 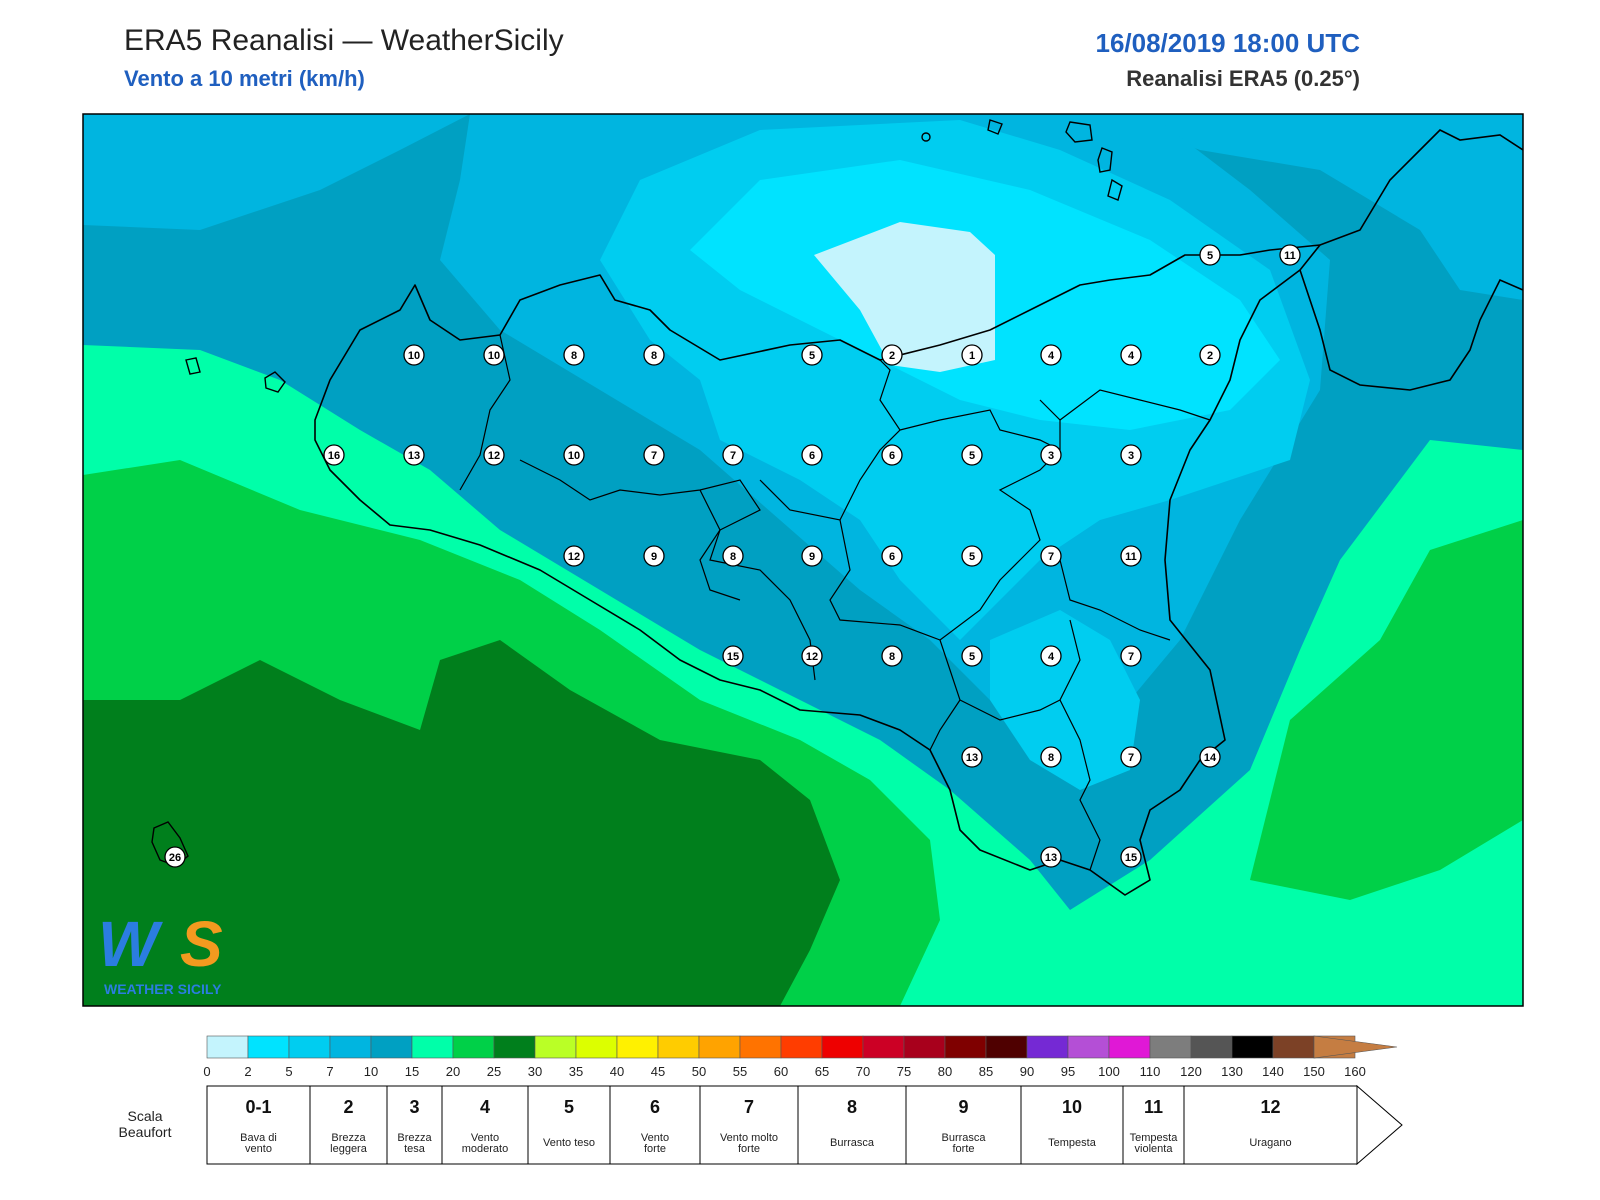 I want to click on station-marker: 26, so click(x=175, y=857).